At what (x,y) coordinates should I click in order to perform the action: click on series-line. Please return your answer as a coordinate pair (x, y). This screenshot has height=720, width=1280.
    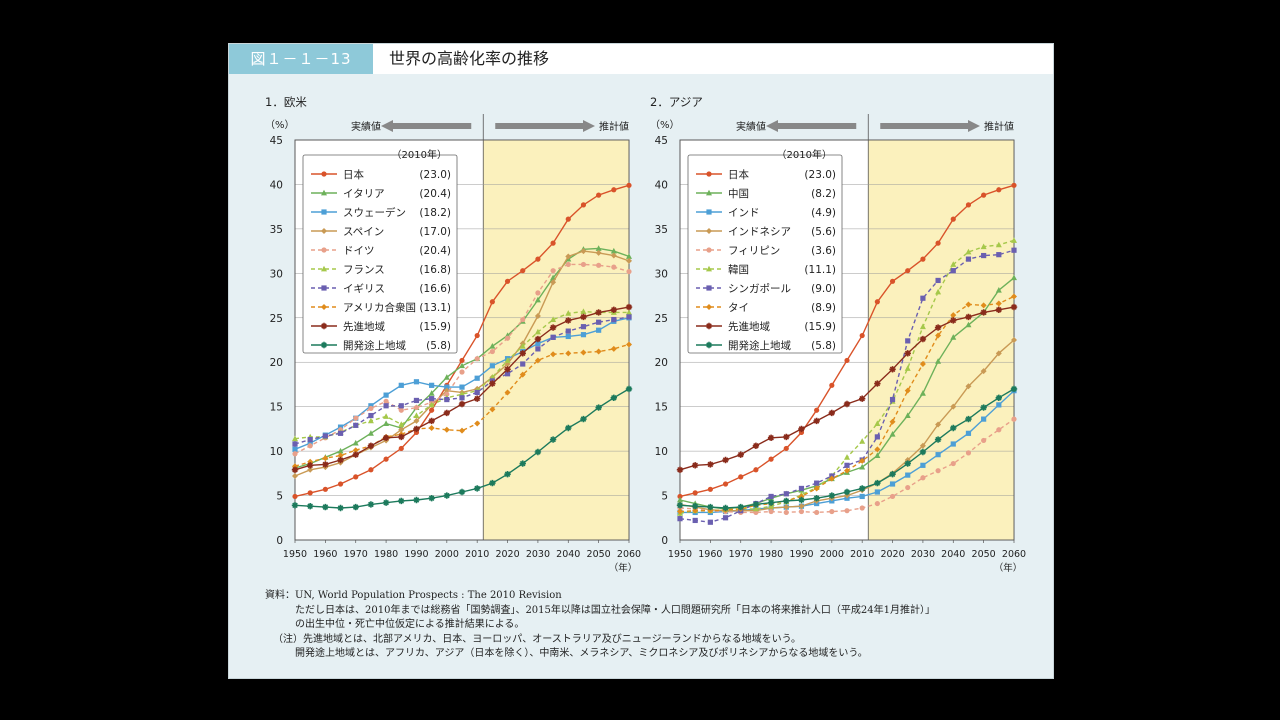
    Looking at the image, I should click on (462, 405).